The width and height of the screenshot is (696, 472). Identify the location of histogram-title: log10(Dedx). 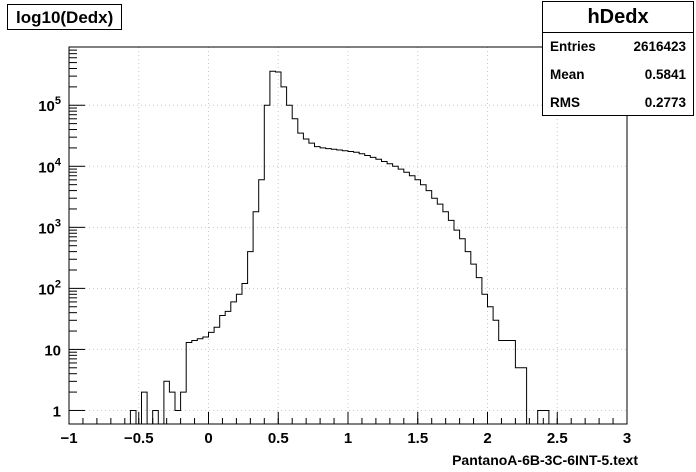
(65, 17).